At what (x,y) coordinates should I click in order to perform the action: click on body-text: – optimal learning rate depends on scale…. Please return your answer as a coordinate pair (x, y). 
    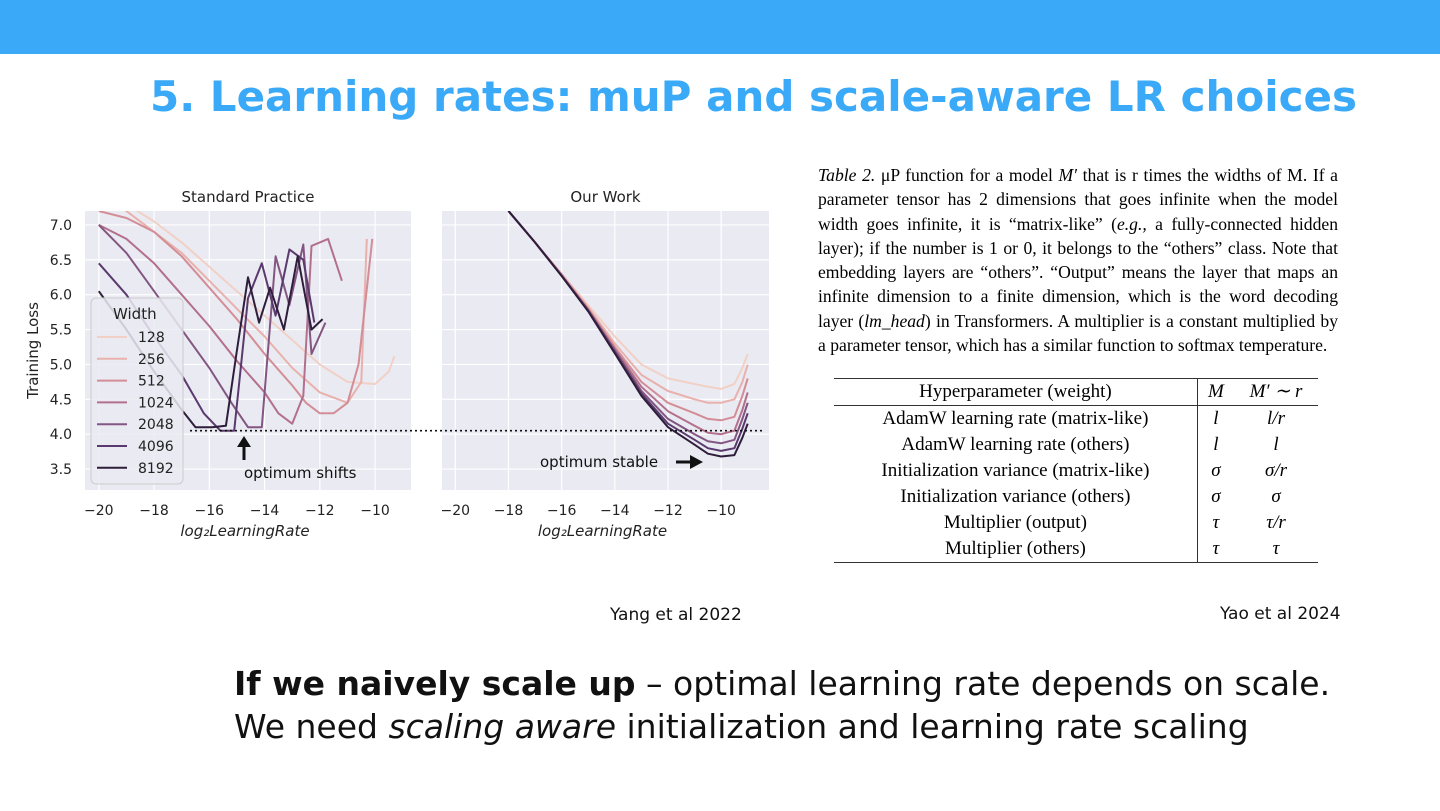
    Looking at the image, I should click on (983, 683).